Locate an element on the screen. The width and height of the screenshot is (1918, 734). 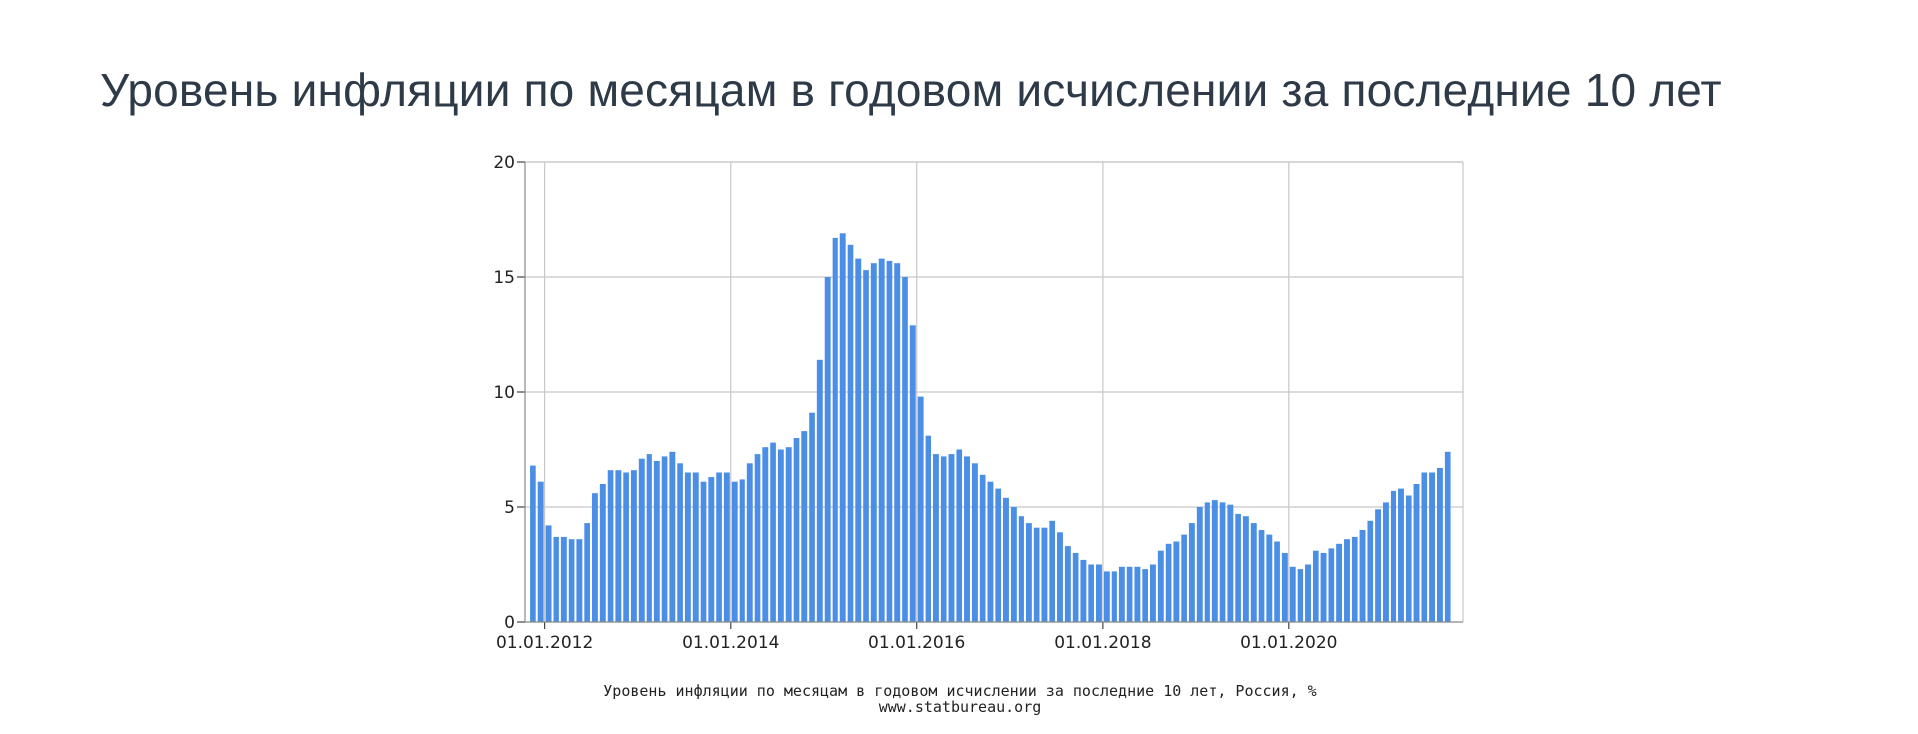
x-tick-label: 01.01.2018 is located at coordinates (1102, 643).